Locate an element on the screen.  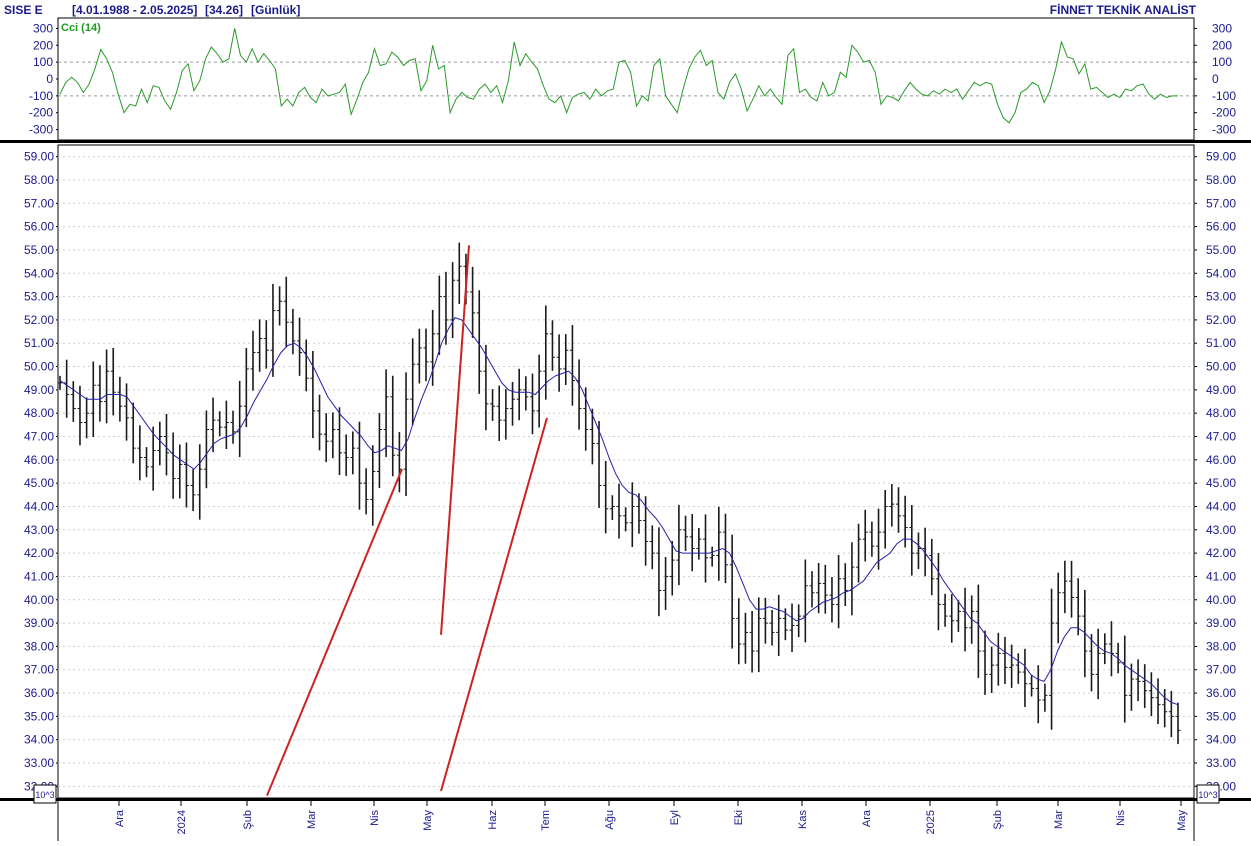
x-tick-label: Haz is located at coordinates (493, 820).